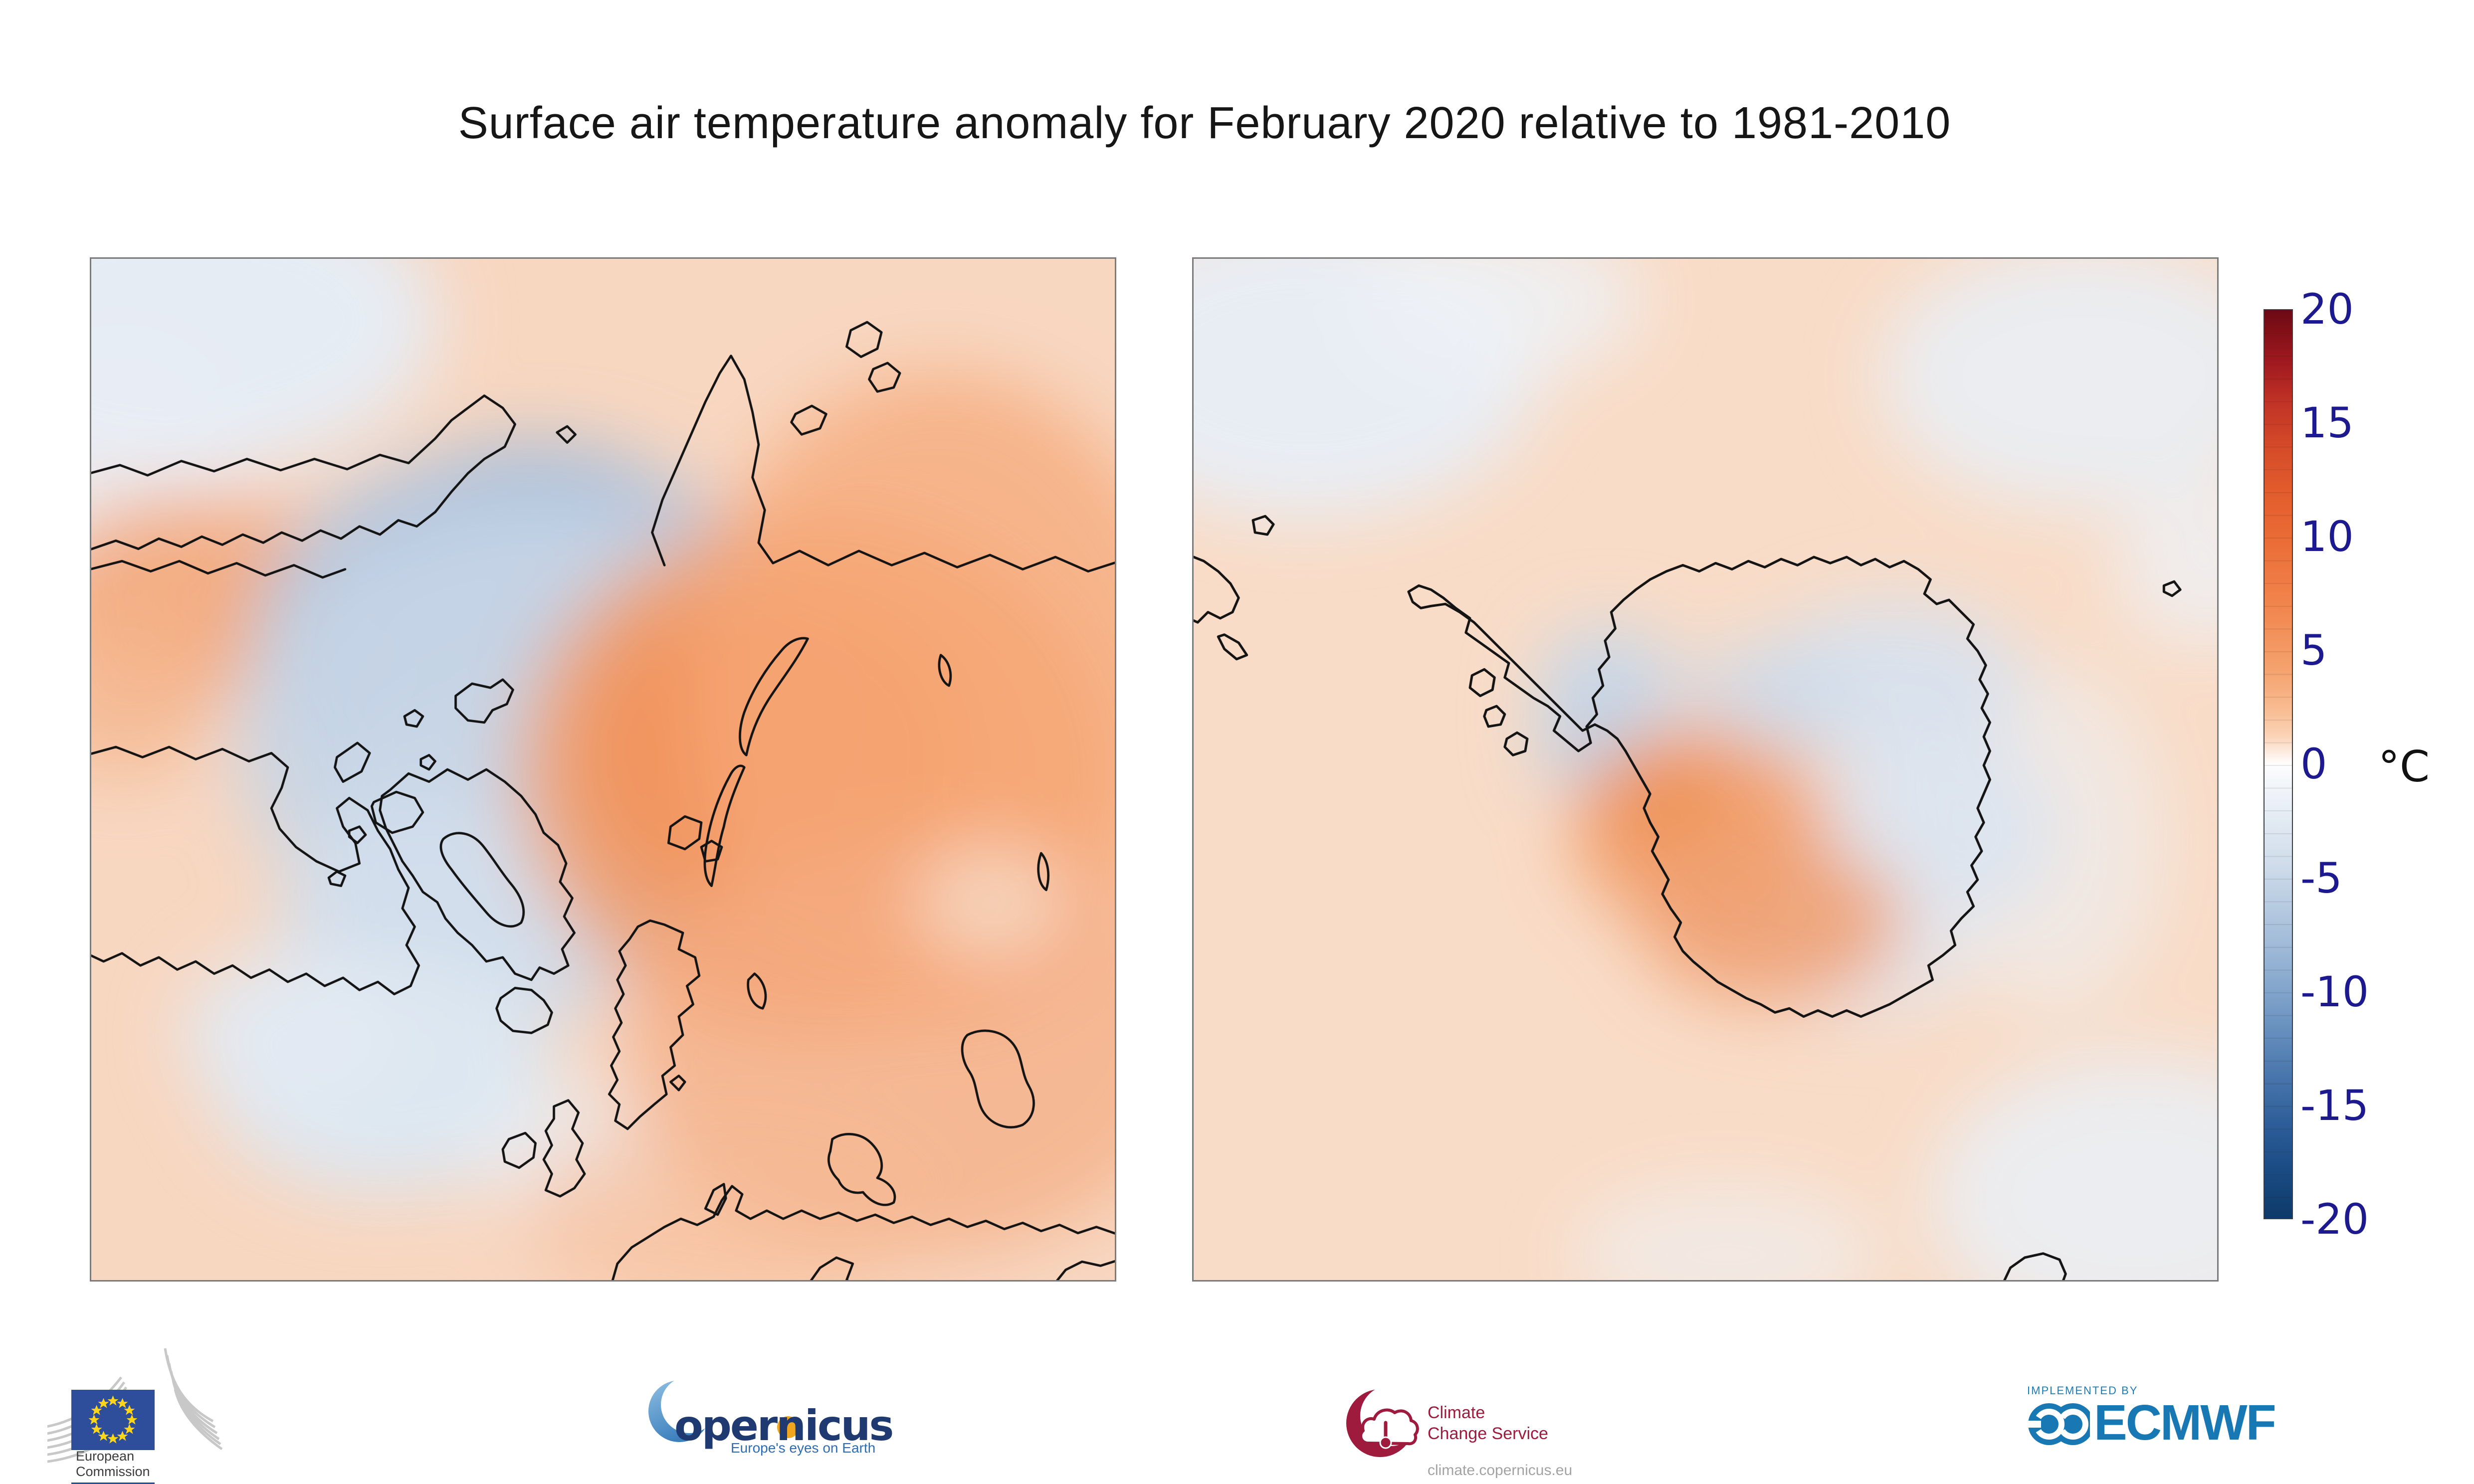  I want to click on european-commission-logo: European Commission, so click(185, 1412).